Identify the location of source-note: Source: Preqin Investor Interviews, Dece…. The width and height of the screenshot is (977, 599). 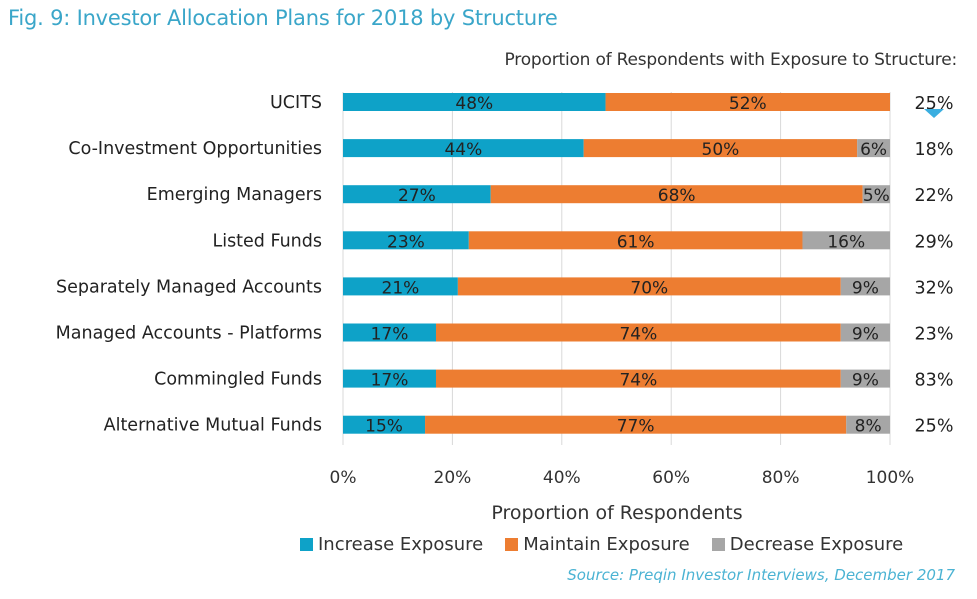
(761, 575).